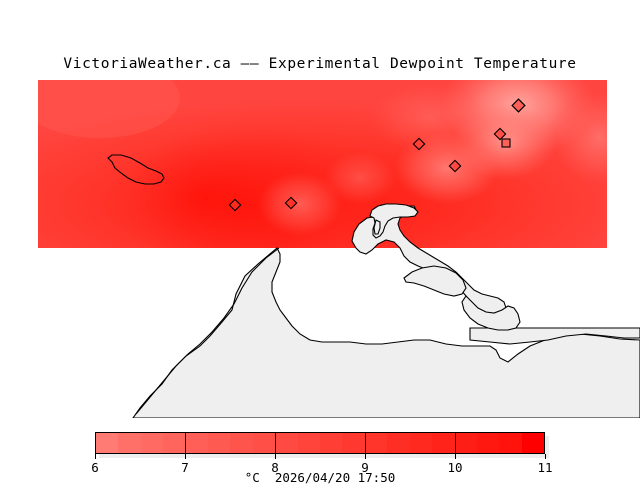 Image resolution: width=640 pixels, height=485 pixels. I want to click on colorbar-tick-label: 10, so click(455, 467).